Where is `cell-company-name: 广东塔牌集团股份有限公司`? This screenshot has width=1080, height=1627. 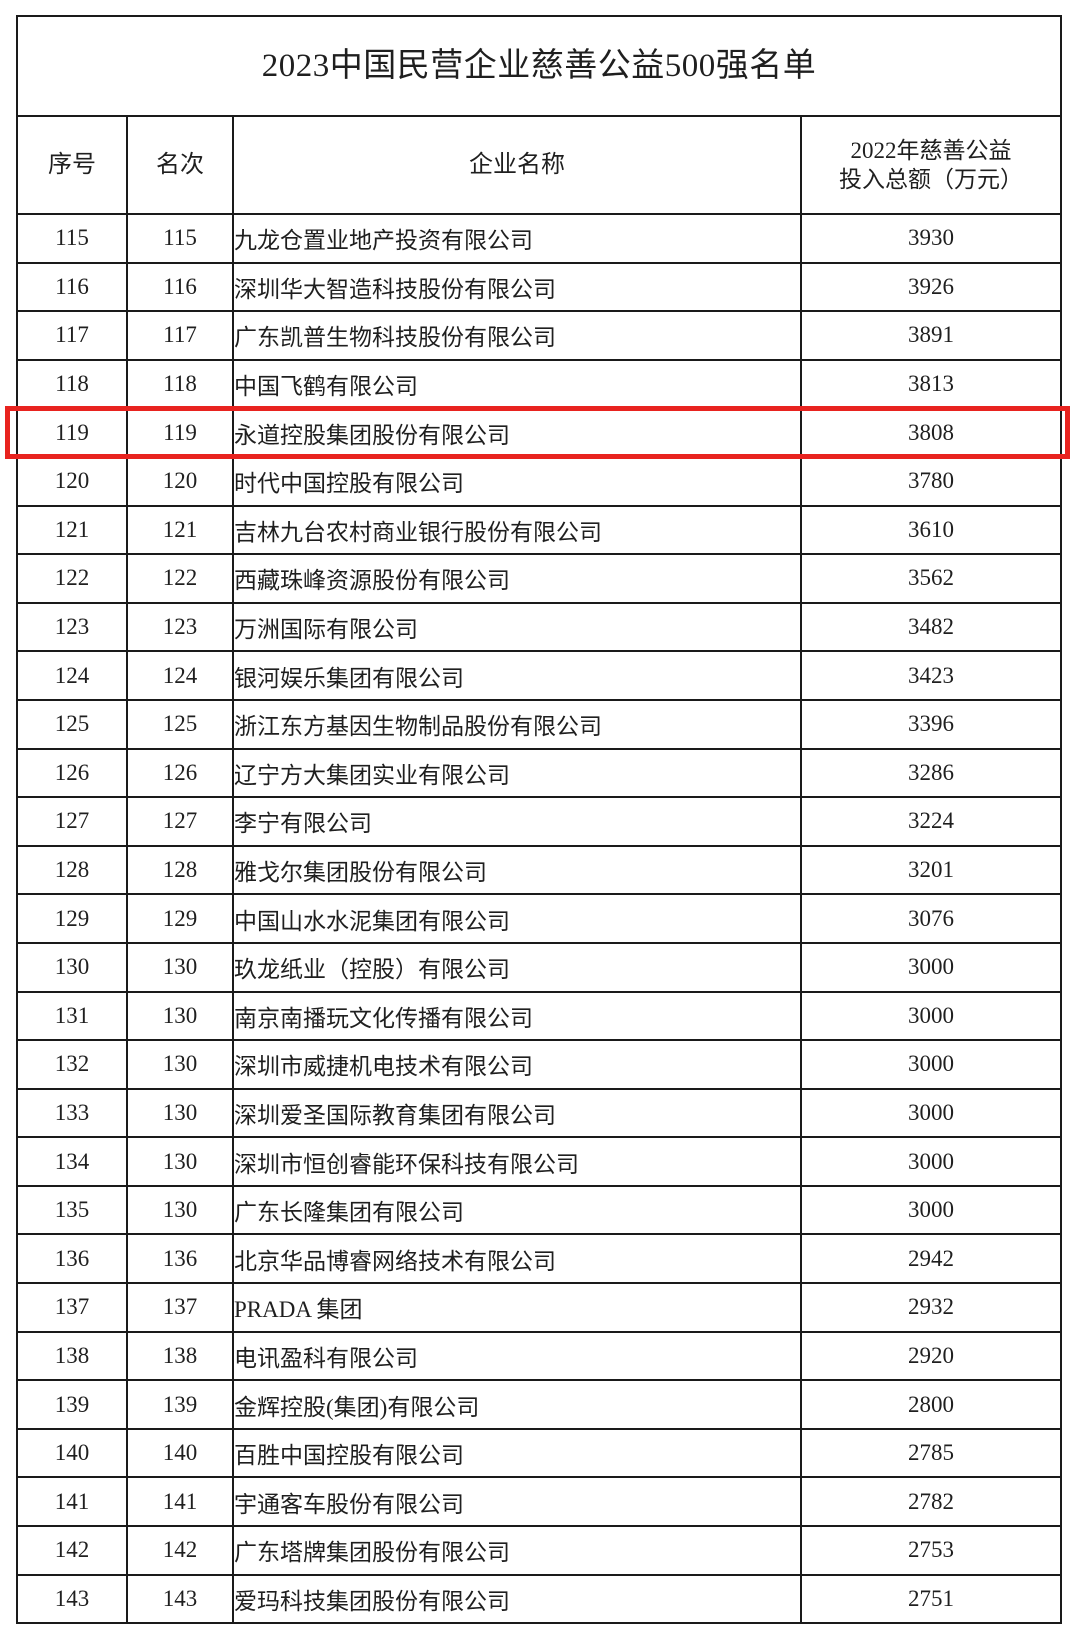 cell-company-name: 广东塔牌集团股份有限公司 is located at coordinates (517, 1550).